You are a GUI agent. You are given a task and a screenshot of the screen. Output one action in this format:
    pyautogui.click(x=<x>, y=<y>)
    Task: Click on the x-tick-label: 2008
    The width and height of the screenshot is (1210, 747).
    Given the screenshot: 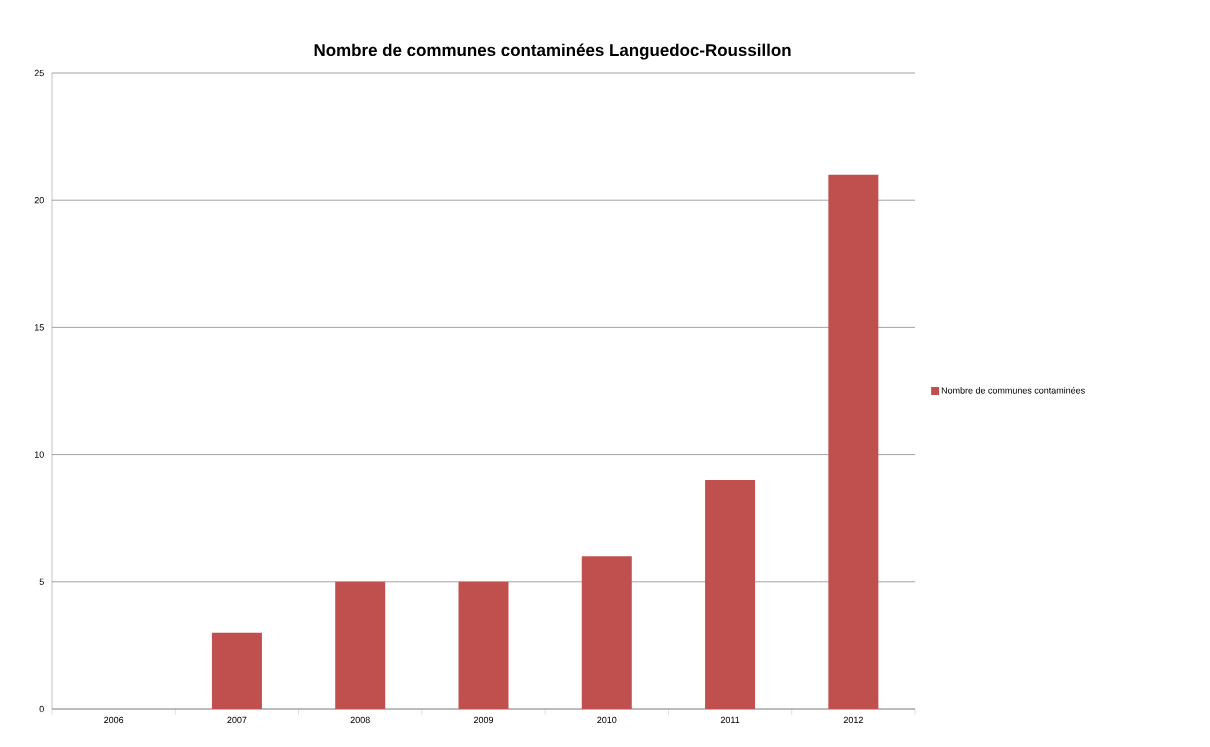 What is the action you would take?
    pyautogui.click(x=360, y=720)
    